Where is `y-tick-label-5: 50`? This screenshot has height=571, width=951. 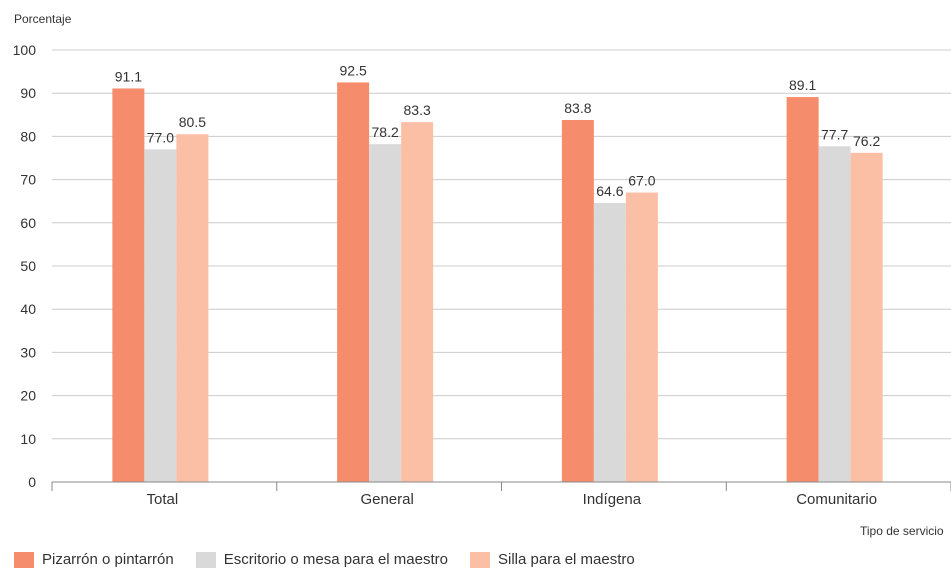 y-tick-label-5: 50 is located at coordinates (28, 266).